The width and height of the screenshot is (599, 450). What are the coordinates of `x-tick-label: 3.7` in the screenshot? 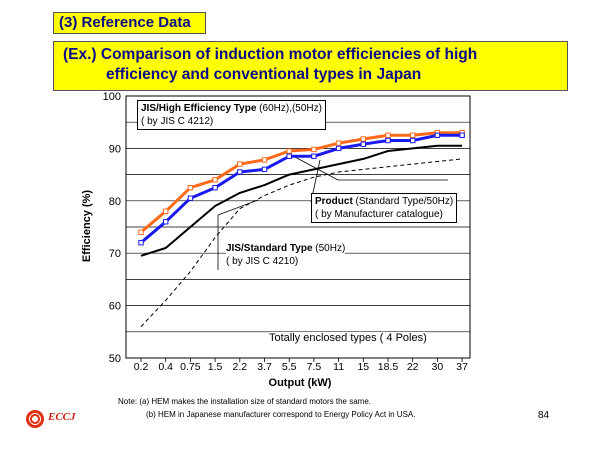 It's located at (264, 367).